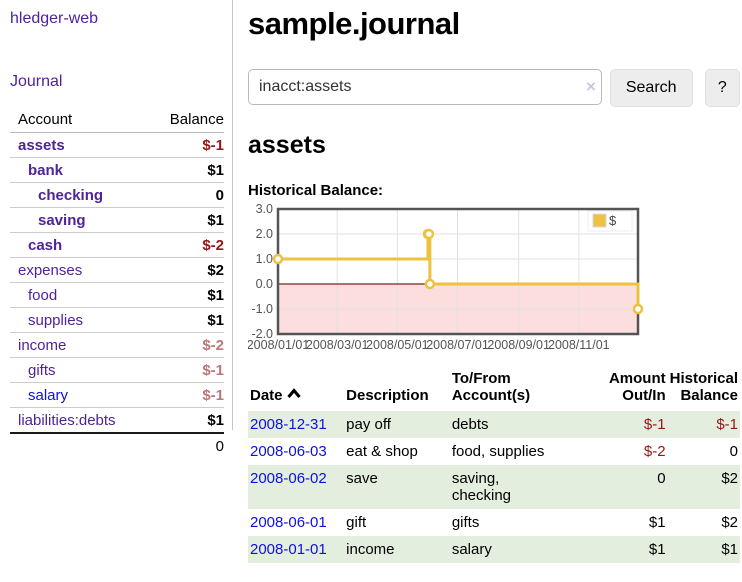 The image size is (742, 582). Describe the element at coordinates (634, 487) in the screenshot. I see `transaction-amount: 0` at that location.